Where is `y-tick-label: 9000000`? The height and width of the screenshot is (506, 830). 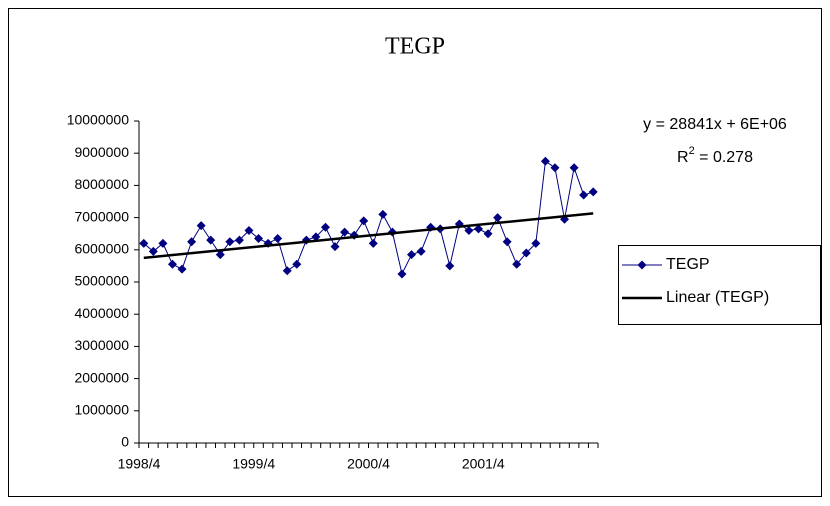 y-tick-label: 9000000 is located at coordinates (101, 152).